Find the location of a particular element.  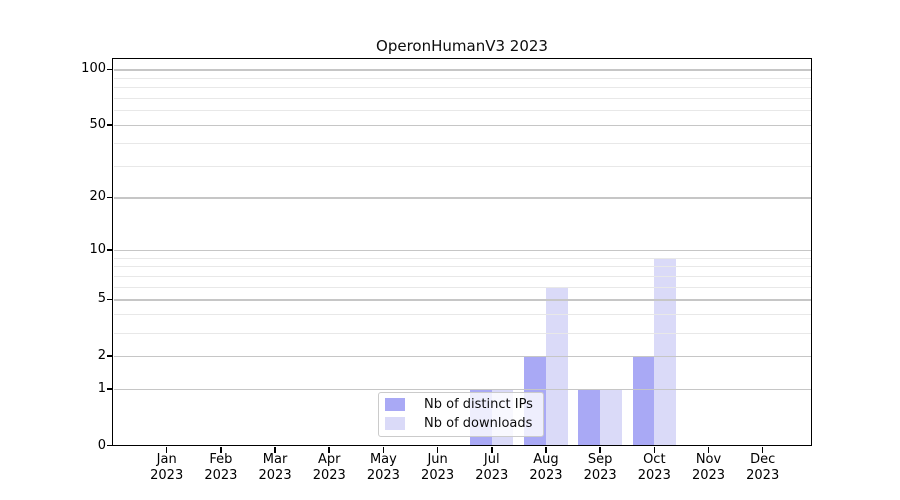

x-tick-year-aug: 2023 is located at coordinates (546, 475).